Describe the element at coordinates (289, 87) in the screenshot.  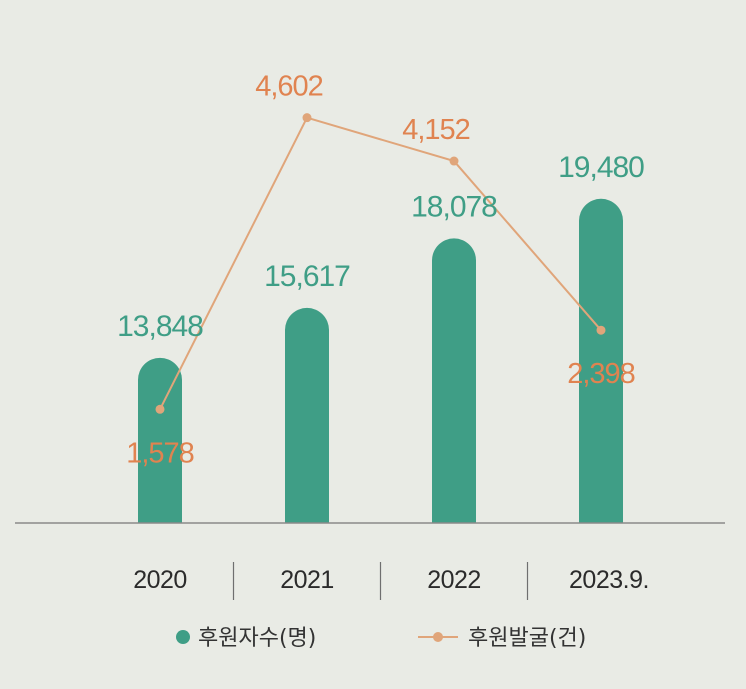
I see `line-value-label: 4,602` at that location.